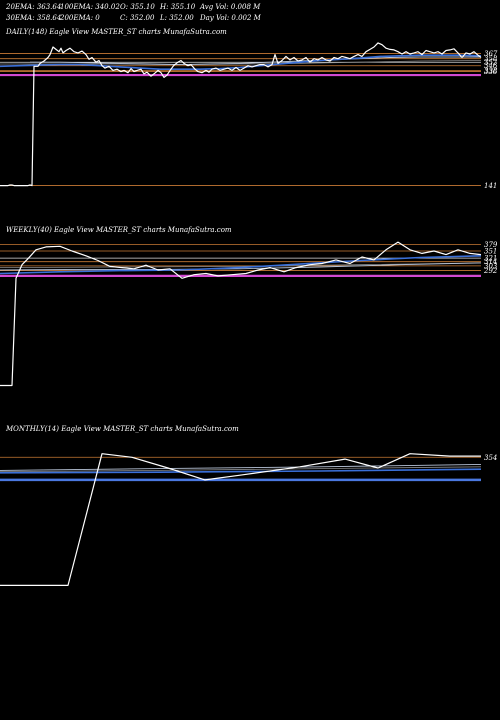 This screenshot has height=720, width=500. I want to click on header-100ema: 100EMA: 340.02, so click(90, 7).